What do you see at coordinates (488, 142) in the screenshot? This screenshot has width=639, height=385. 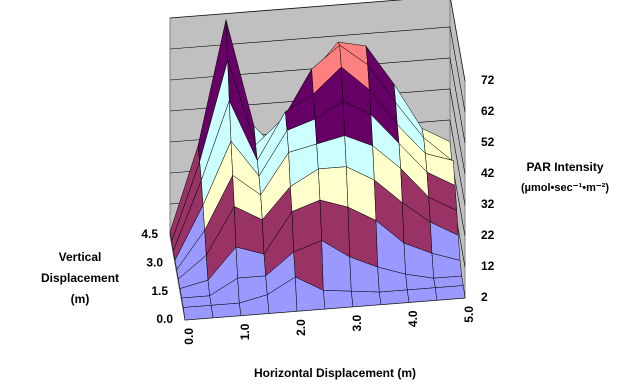 I see `z-tick-label: 52` at bounding box center [488, 142].